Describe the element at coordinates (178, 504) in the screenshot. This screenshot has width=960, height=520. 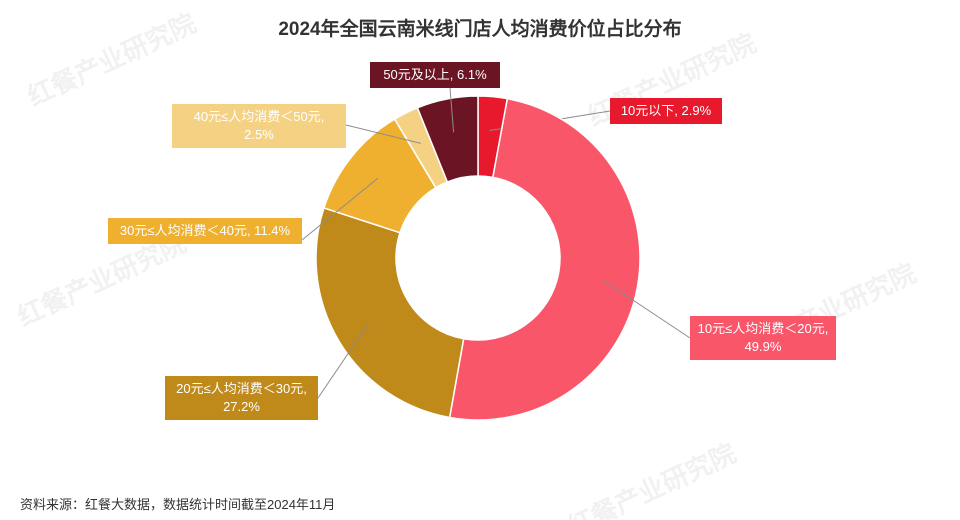
I see `source-note: 资料来源：红餐大数据，数据统计时间截至2024年11月` at that location.